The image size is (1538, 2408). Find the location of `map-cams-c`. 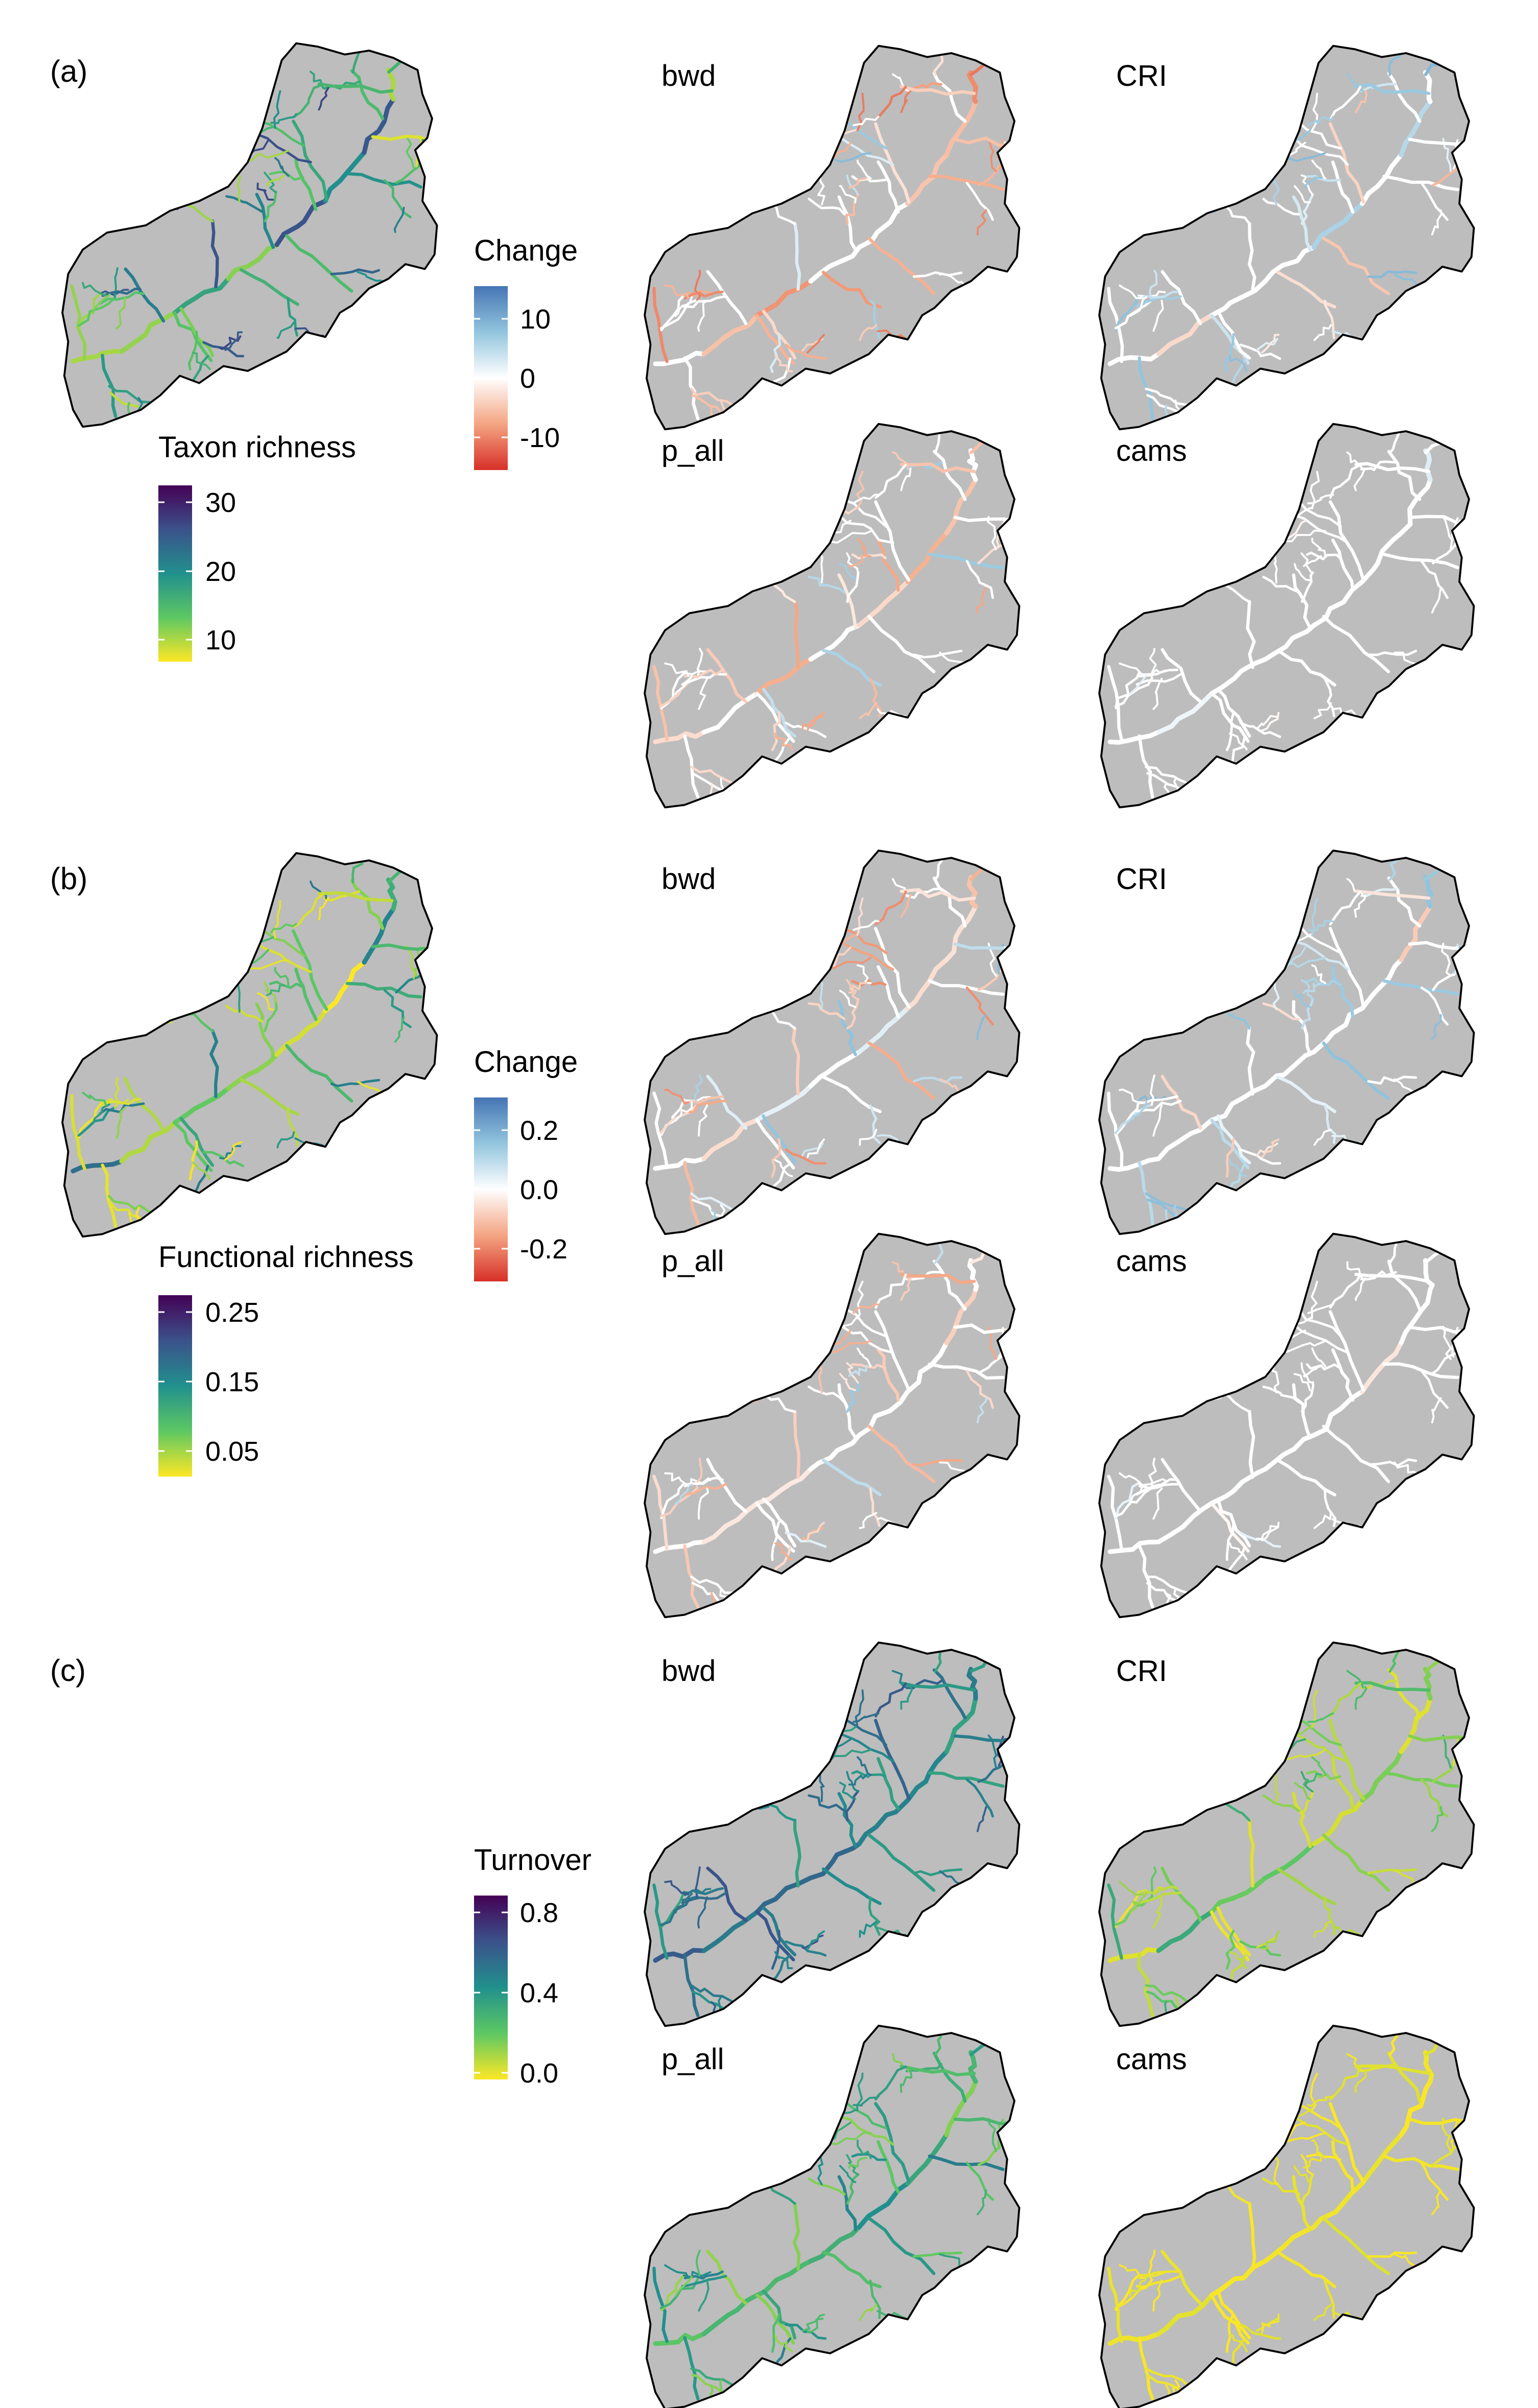

map-cams-c is located at coordinates (1286, 2216).